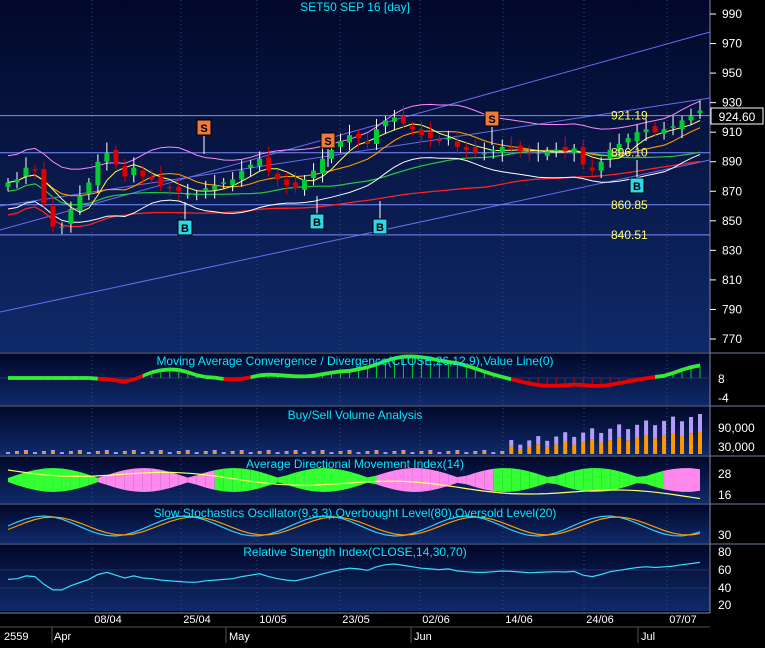 This screenshot has height=648, width=765. Describe the element at coordinates (732, 103) in the screenshot. I see `price-tick-label: 930` at that location.